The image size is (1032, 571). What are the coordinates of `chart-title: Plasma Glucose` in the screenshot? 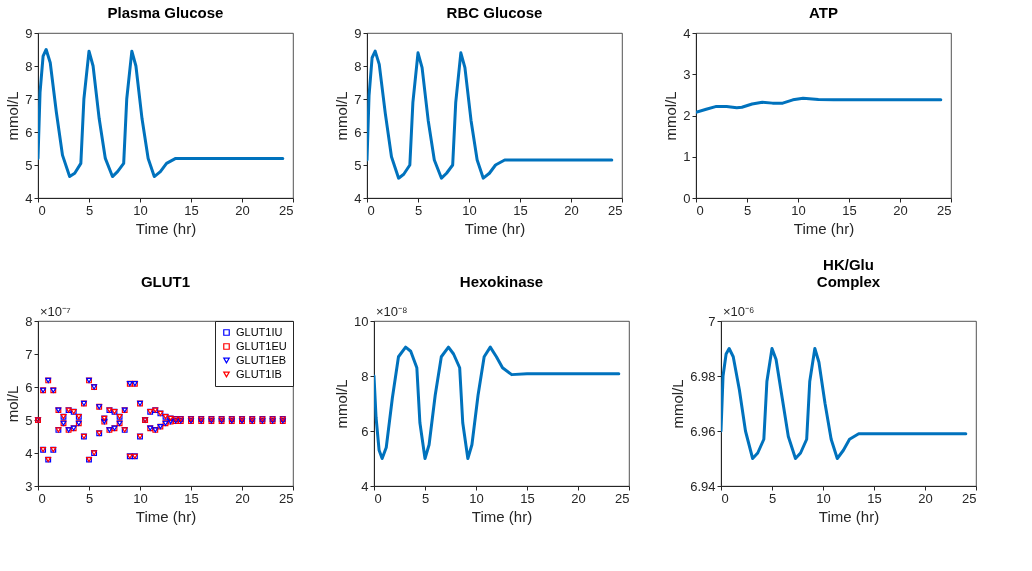 It's located at (165, 12).